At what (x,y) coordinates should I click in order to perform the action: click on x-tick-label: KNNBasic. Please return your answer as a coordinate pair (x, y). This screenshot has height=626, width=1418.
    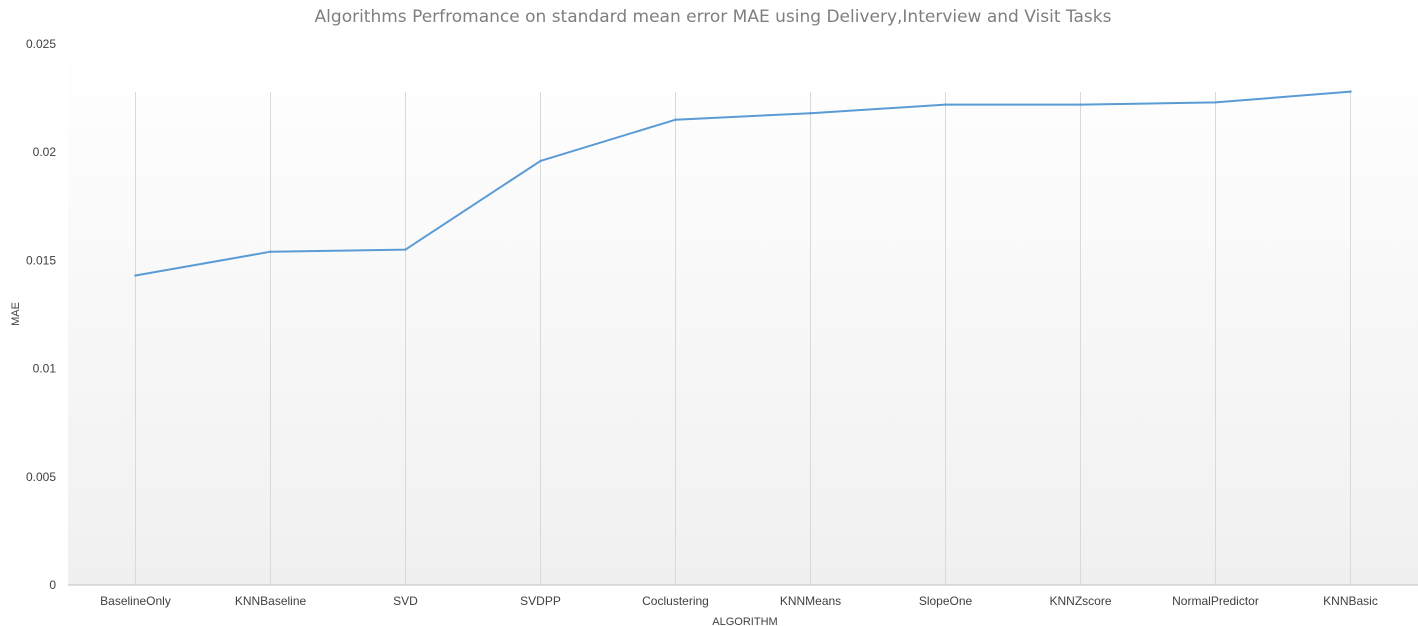
    Looking at the image, I should click on (1350, 601).